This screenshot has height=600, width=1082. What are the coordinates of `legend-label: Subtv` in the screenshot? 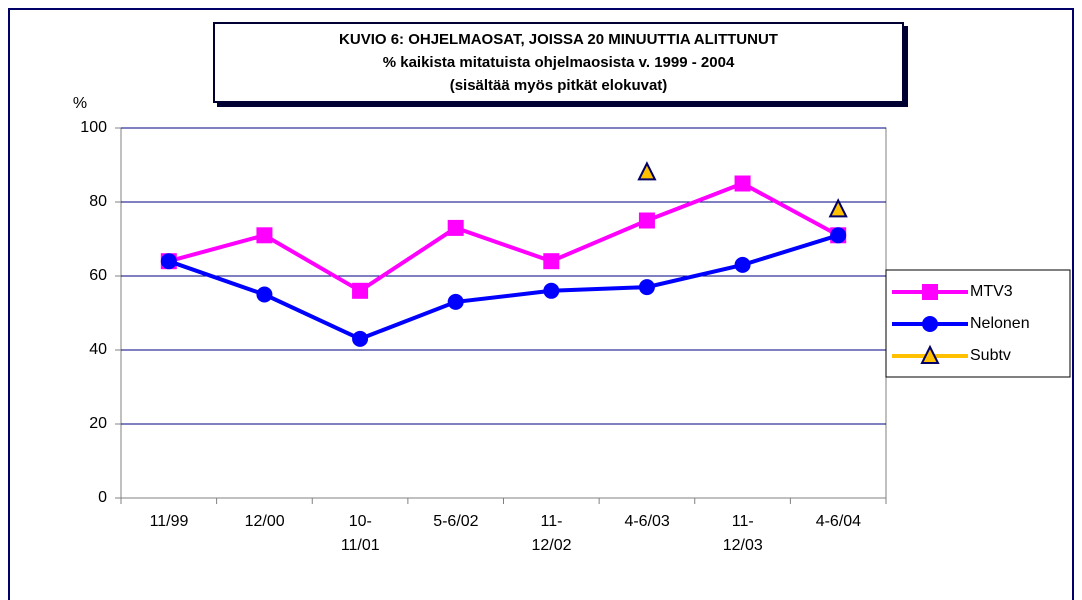 It's located at (990, 355).